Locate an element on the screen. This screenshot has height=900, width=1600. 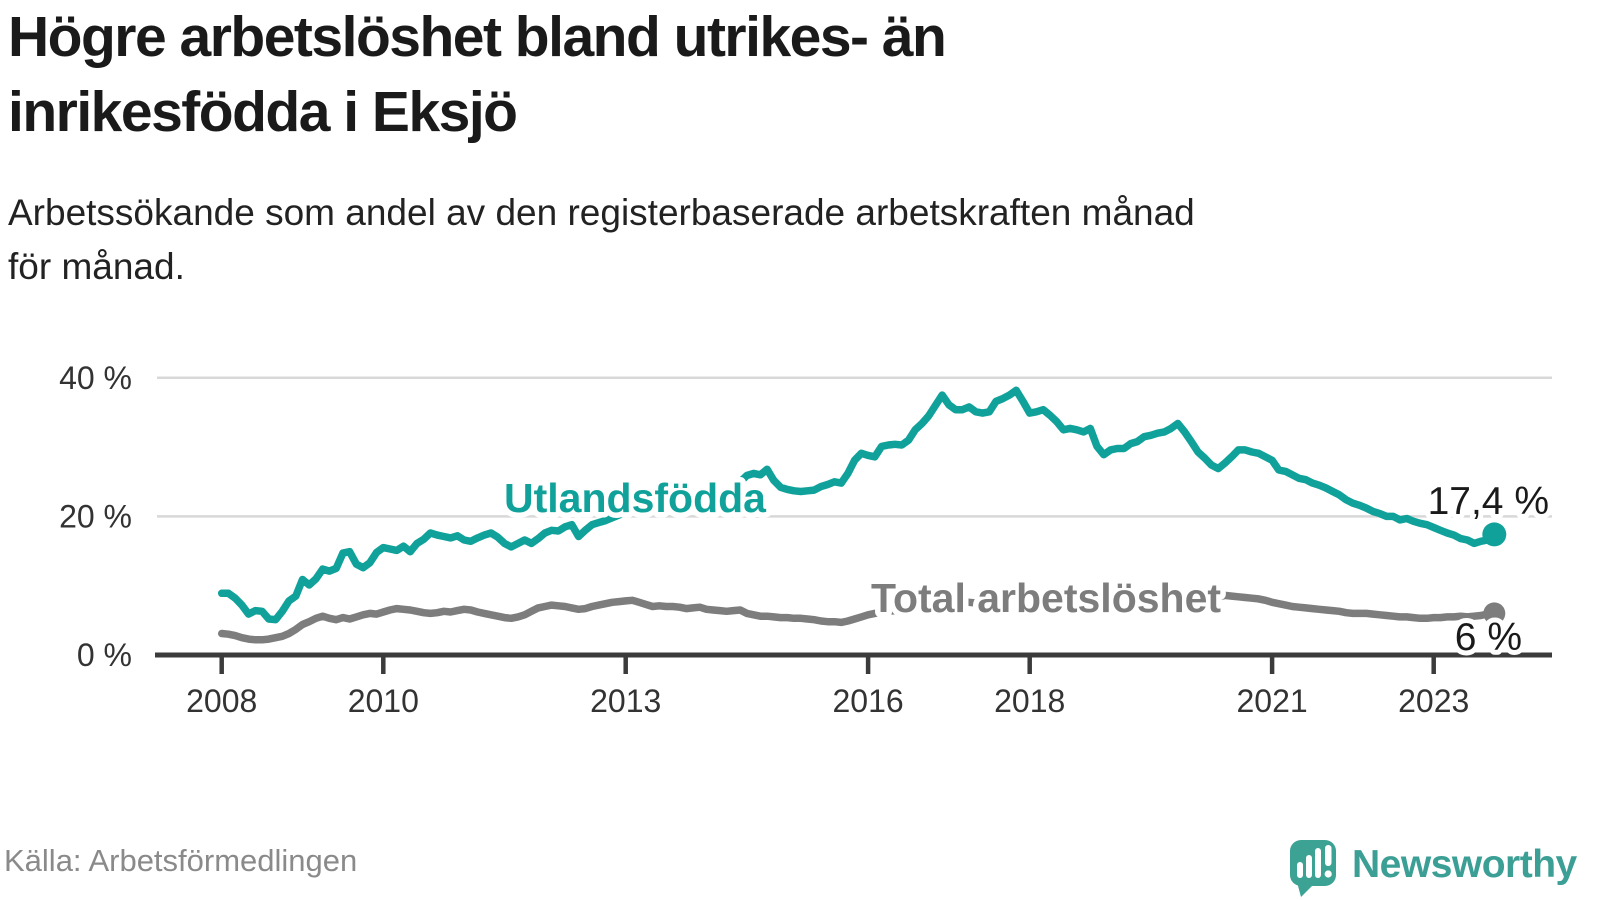
end-value-label-total: 6 % is located at coordinates (1488, 637).